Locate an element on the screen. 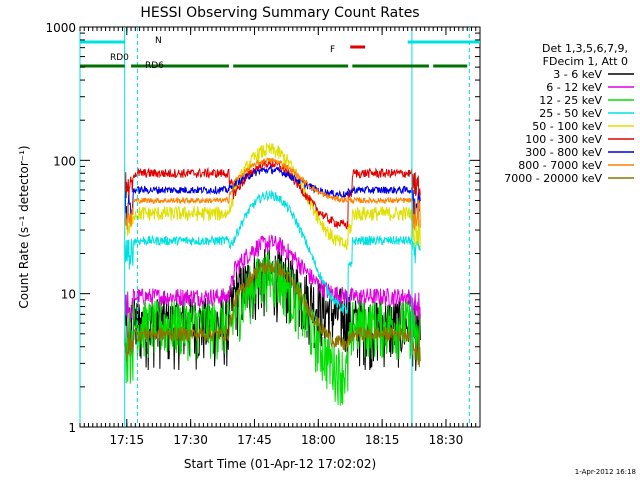 The width and height of the screenshot is (640, 480). y-axis-label: Count Rate (s⁻¹ detector⁻¹) is located at coordinates (24, 226).